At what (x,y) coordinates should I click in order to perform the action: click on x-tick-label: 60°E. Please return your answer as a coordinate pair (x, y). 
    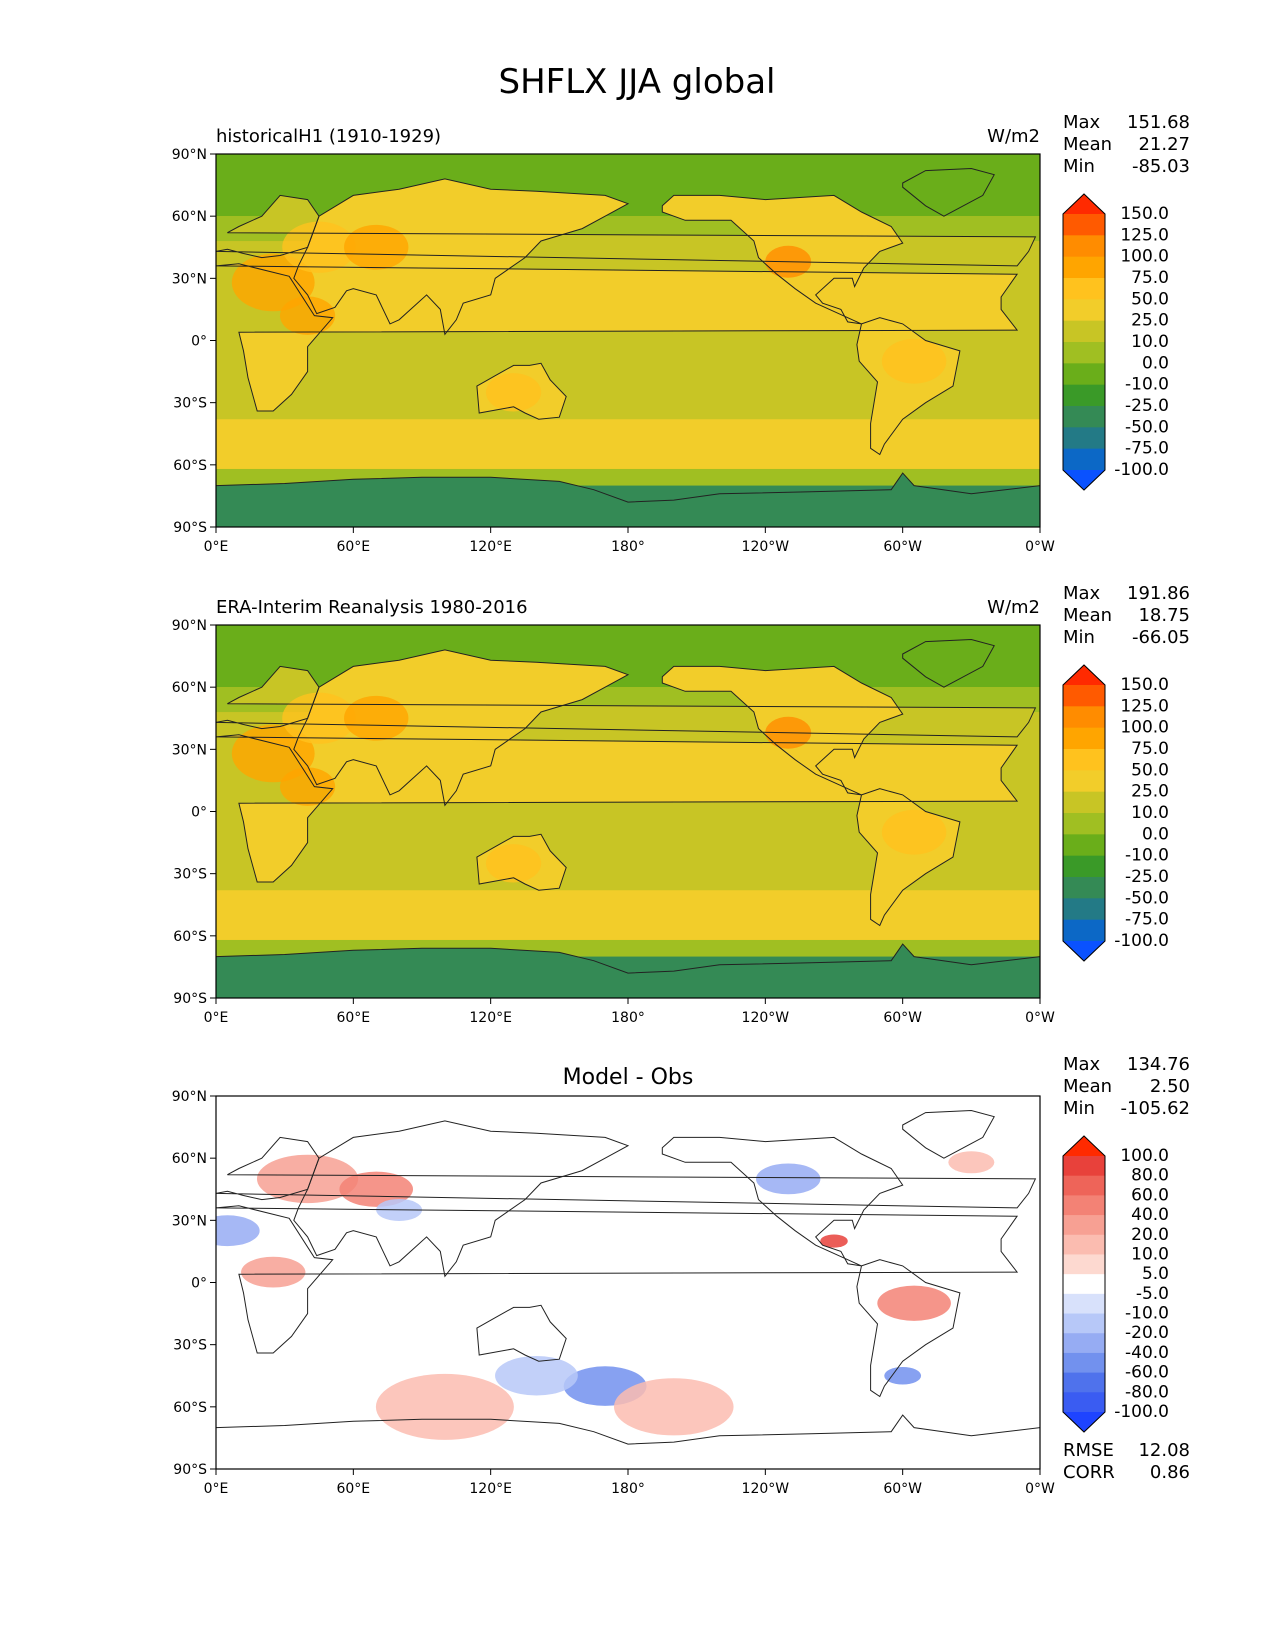
    Looking at the image, I should click on (353, 1018).